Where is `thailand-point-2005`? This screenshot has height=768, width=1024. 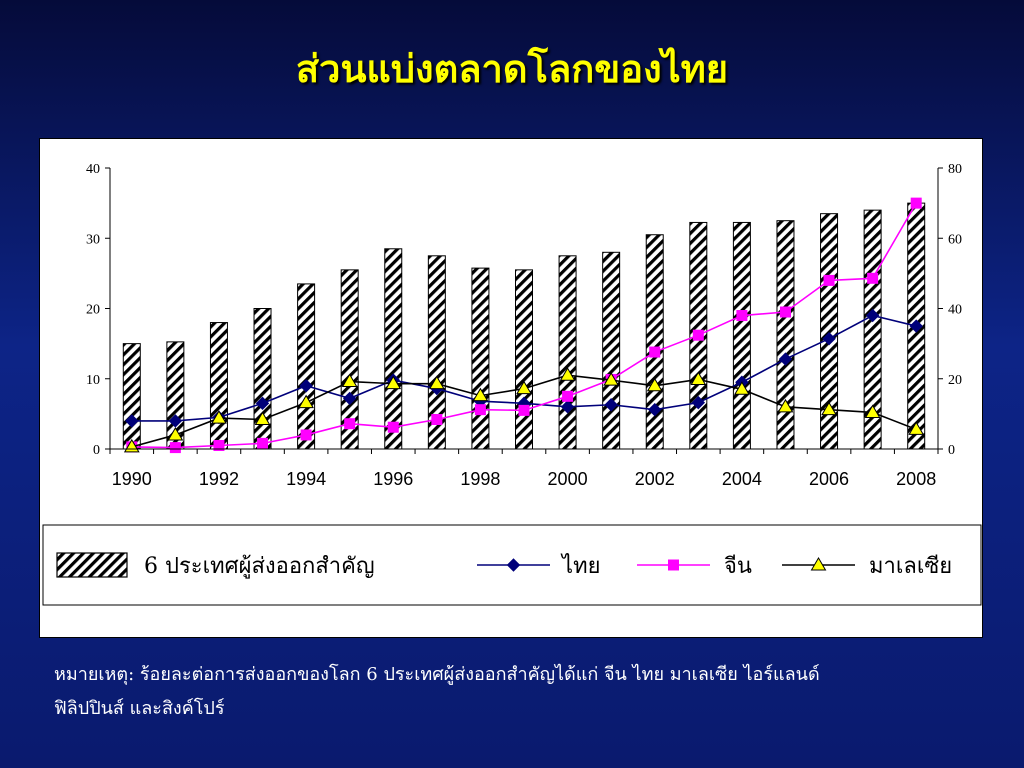 thailand-point-2005 is located at coordinates (785, 359).